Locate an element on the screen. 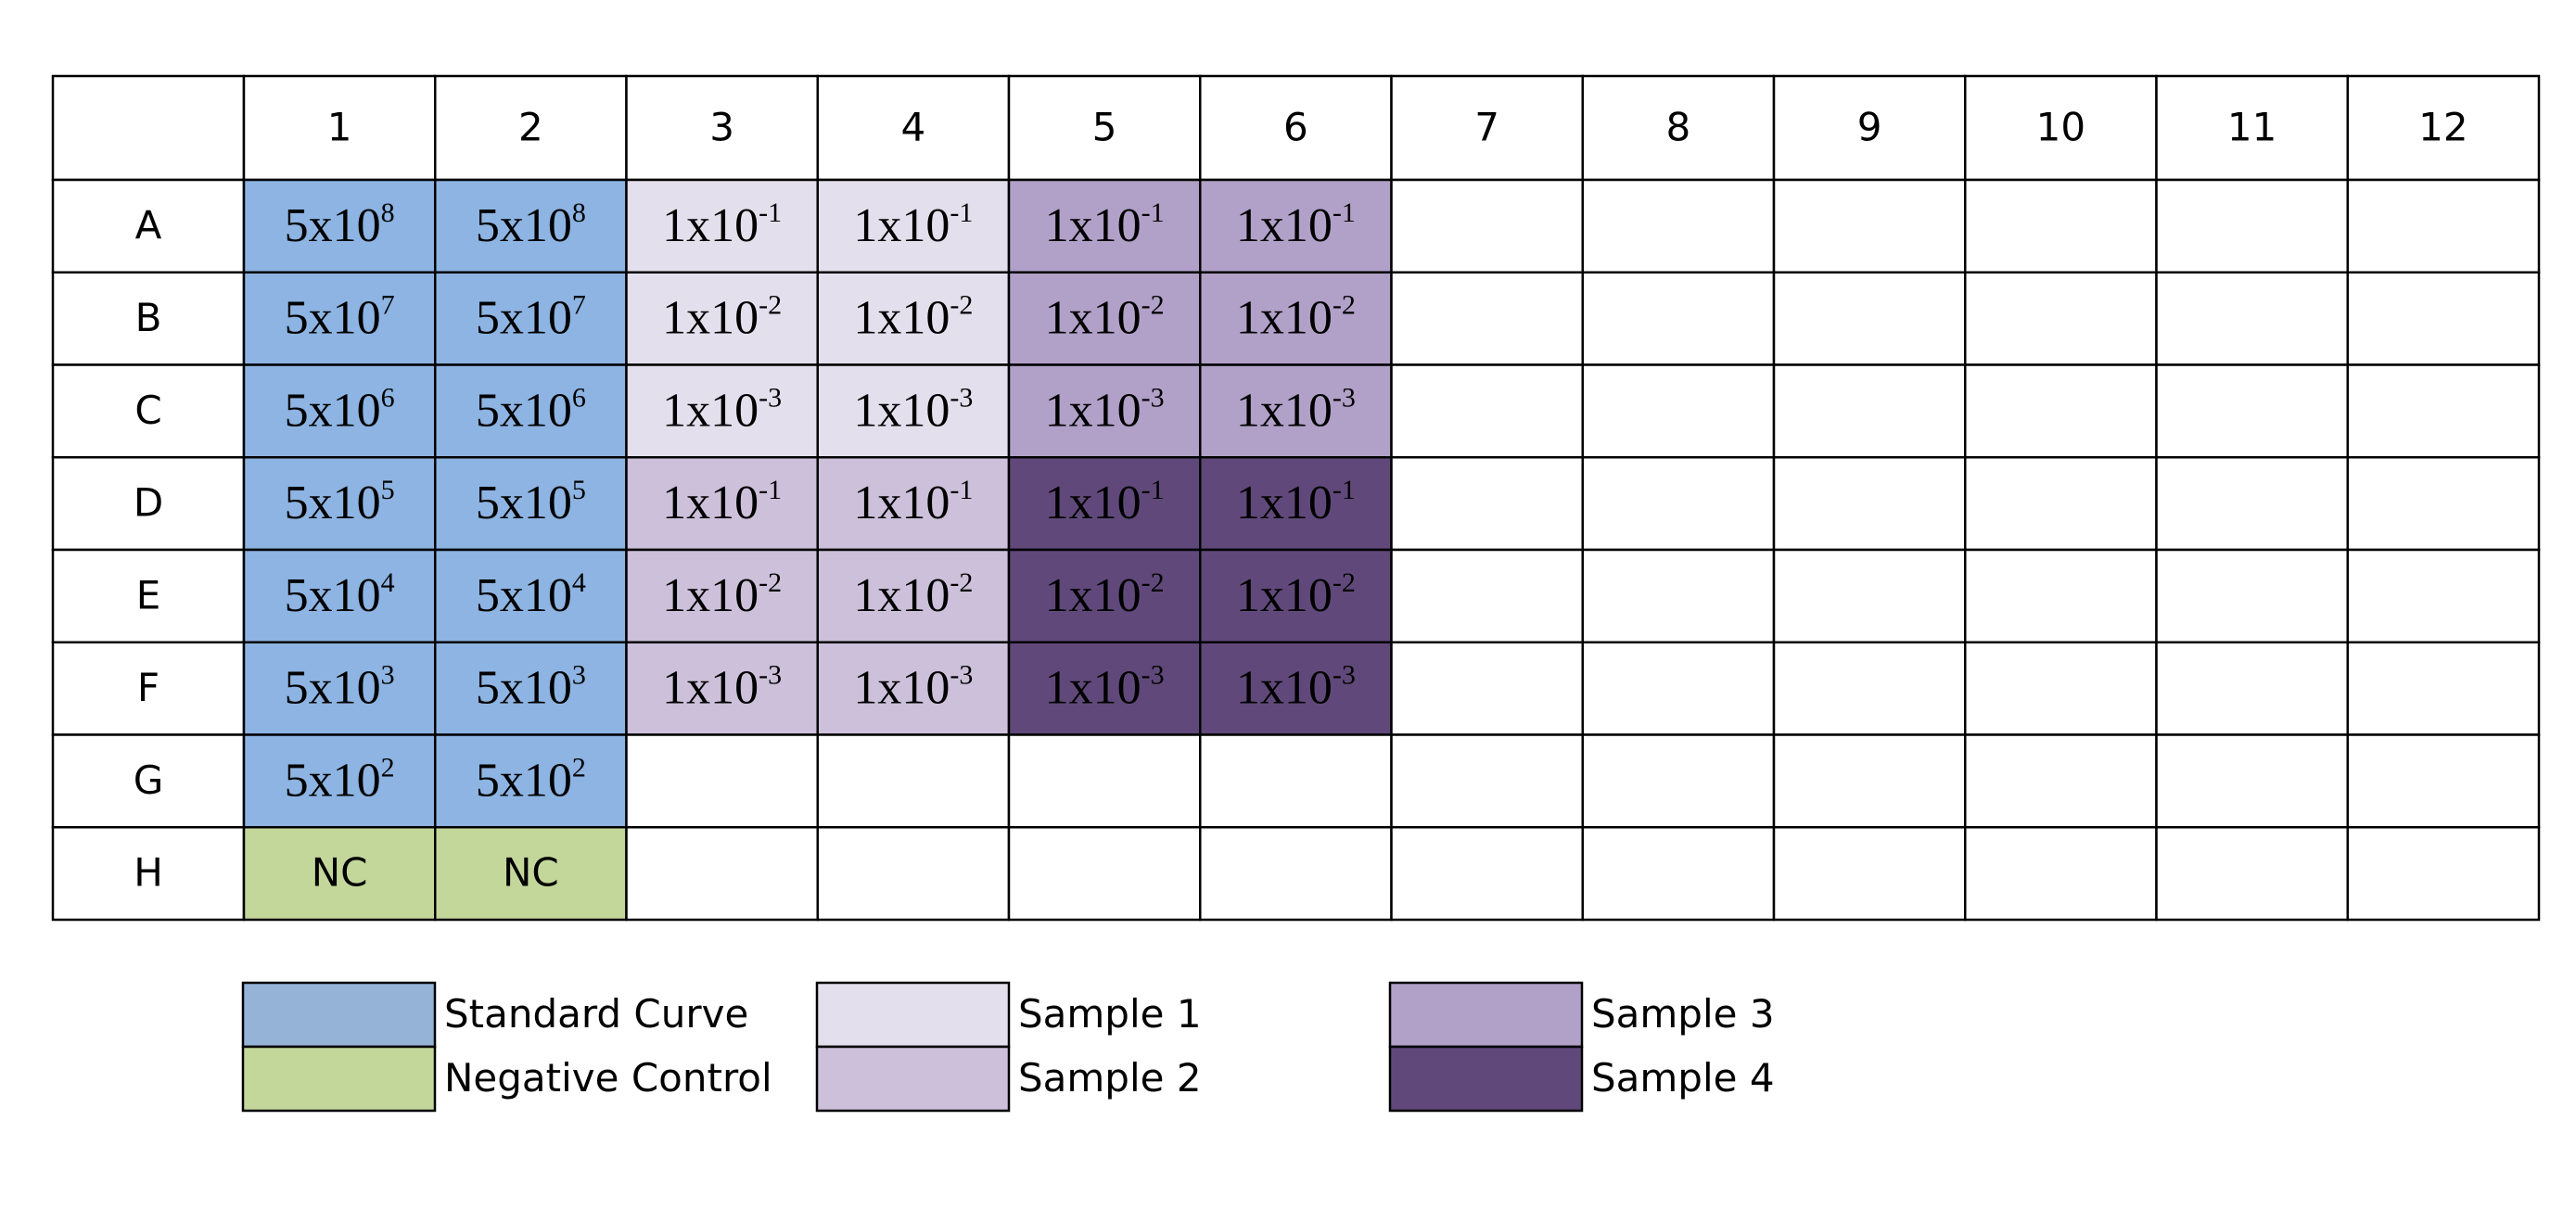 This screenshot has width=2576, height=1209. well-value: 5x10⁶ is located at coordinates (340, 409).